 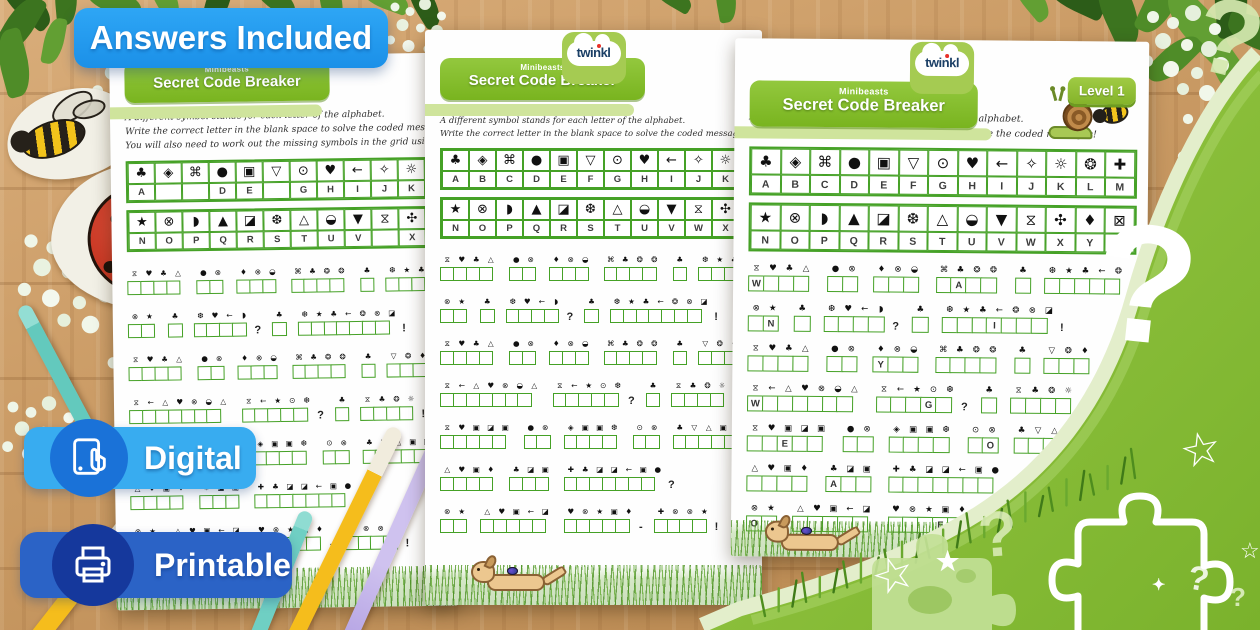 I want to click on code-word-column: ♣, so click(x=920, y=319).